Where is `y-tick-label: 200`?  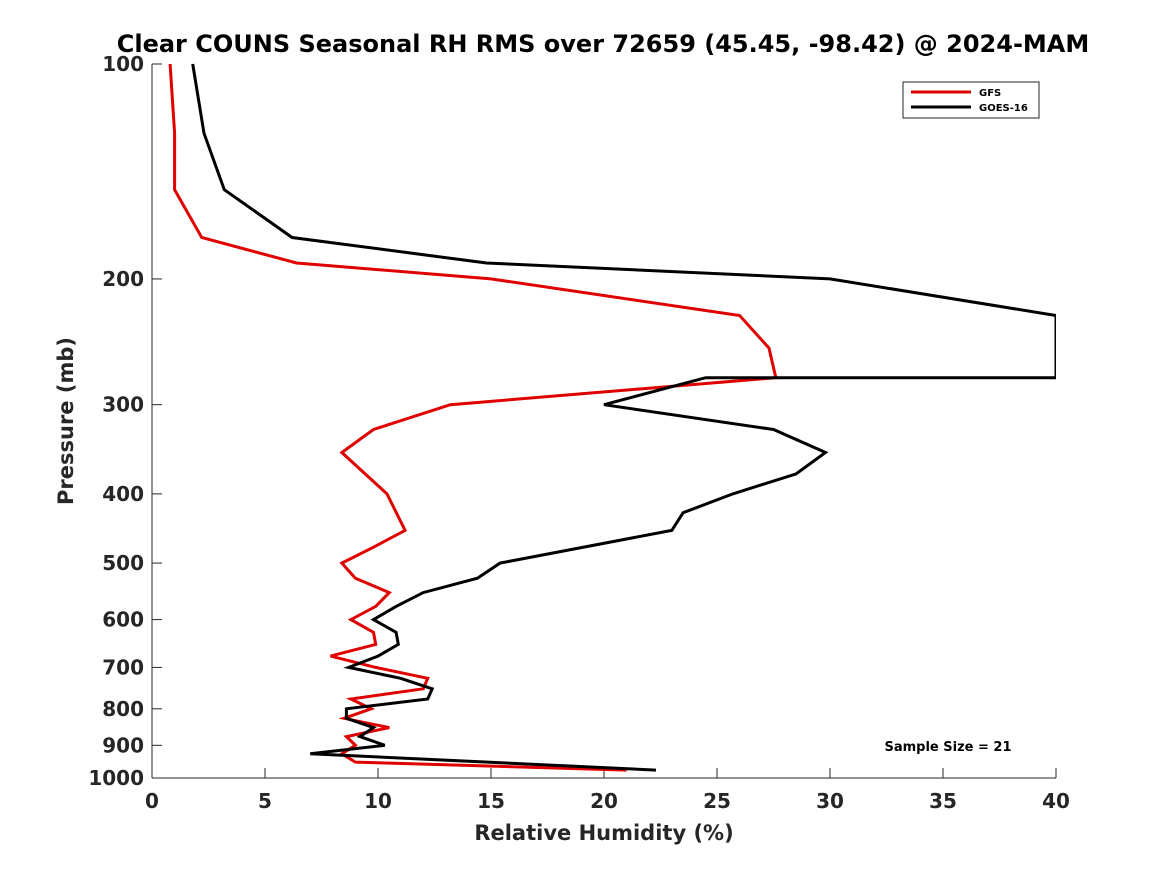 y-tick-label: 200 is located at coordinates (123, 279).